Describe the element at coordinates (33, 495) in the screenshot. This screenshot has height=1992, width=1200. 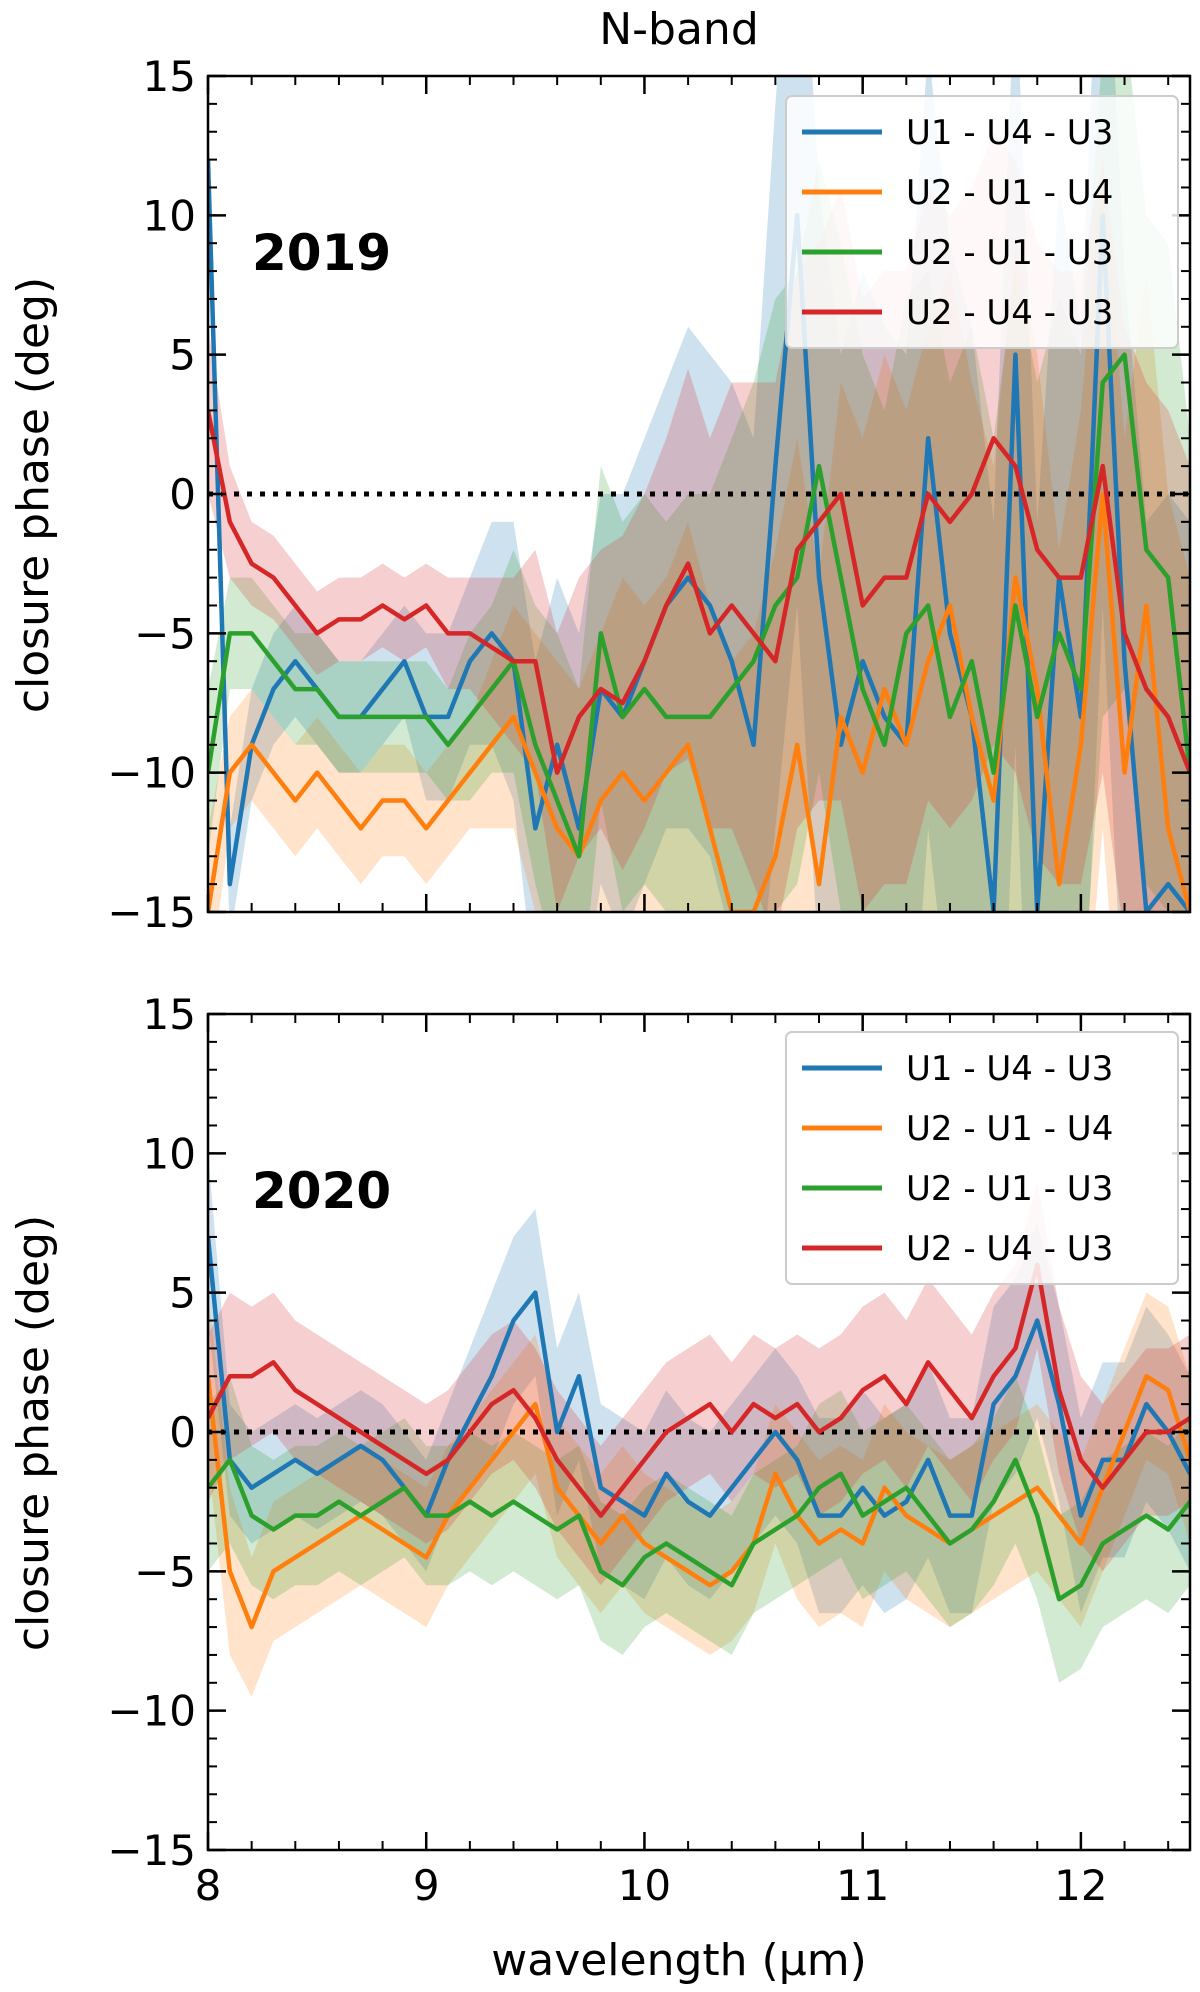
I see `y-axis-label-2019: closure phase (deg)` at that location.